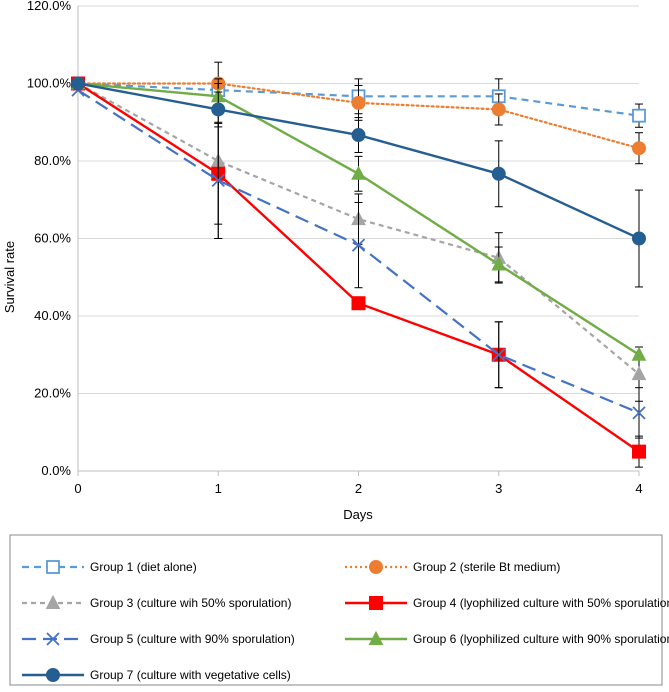  I want to click on y-tick-label: 60.0%, so click(52, 238).